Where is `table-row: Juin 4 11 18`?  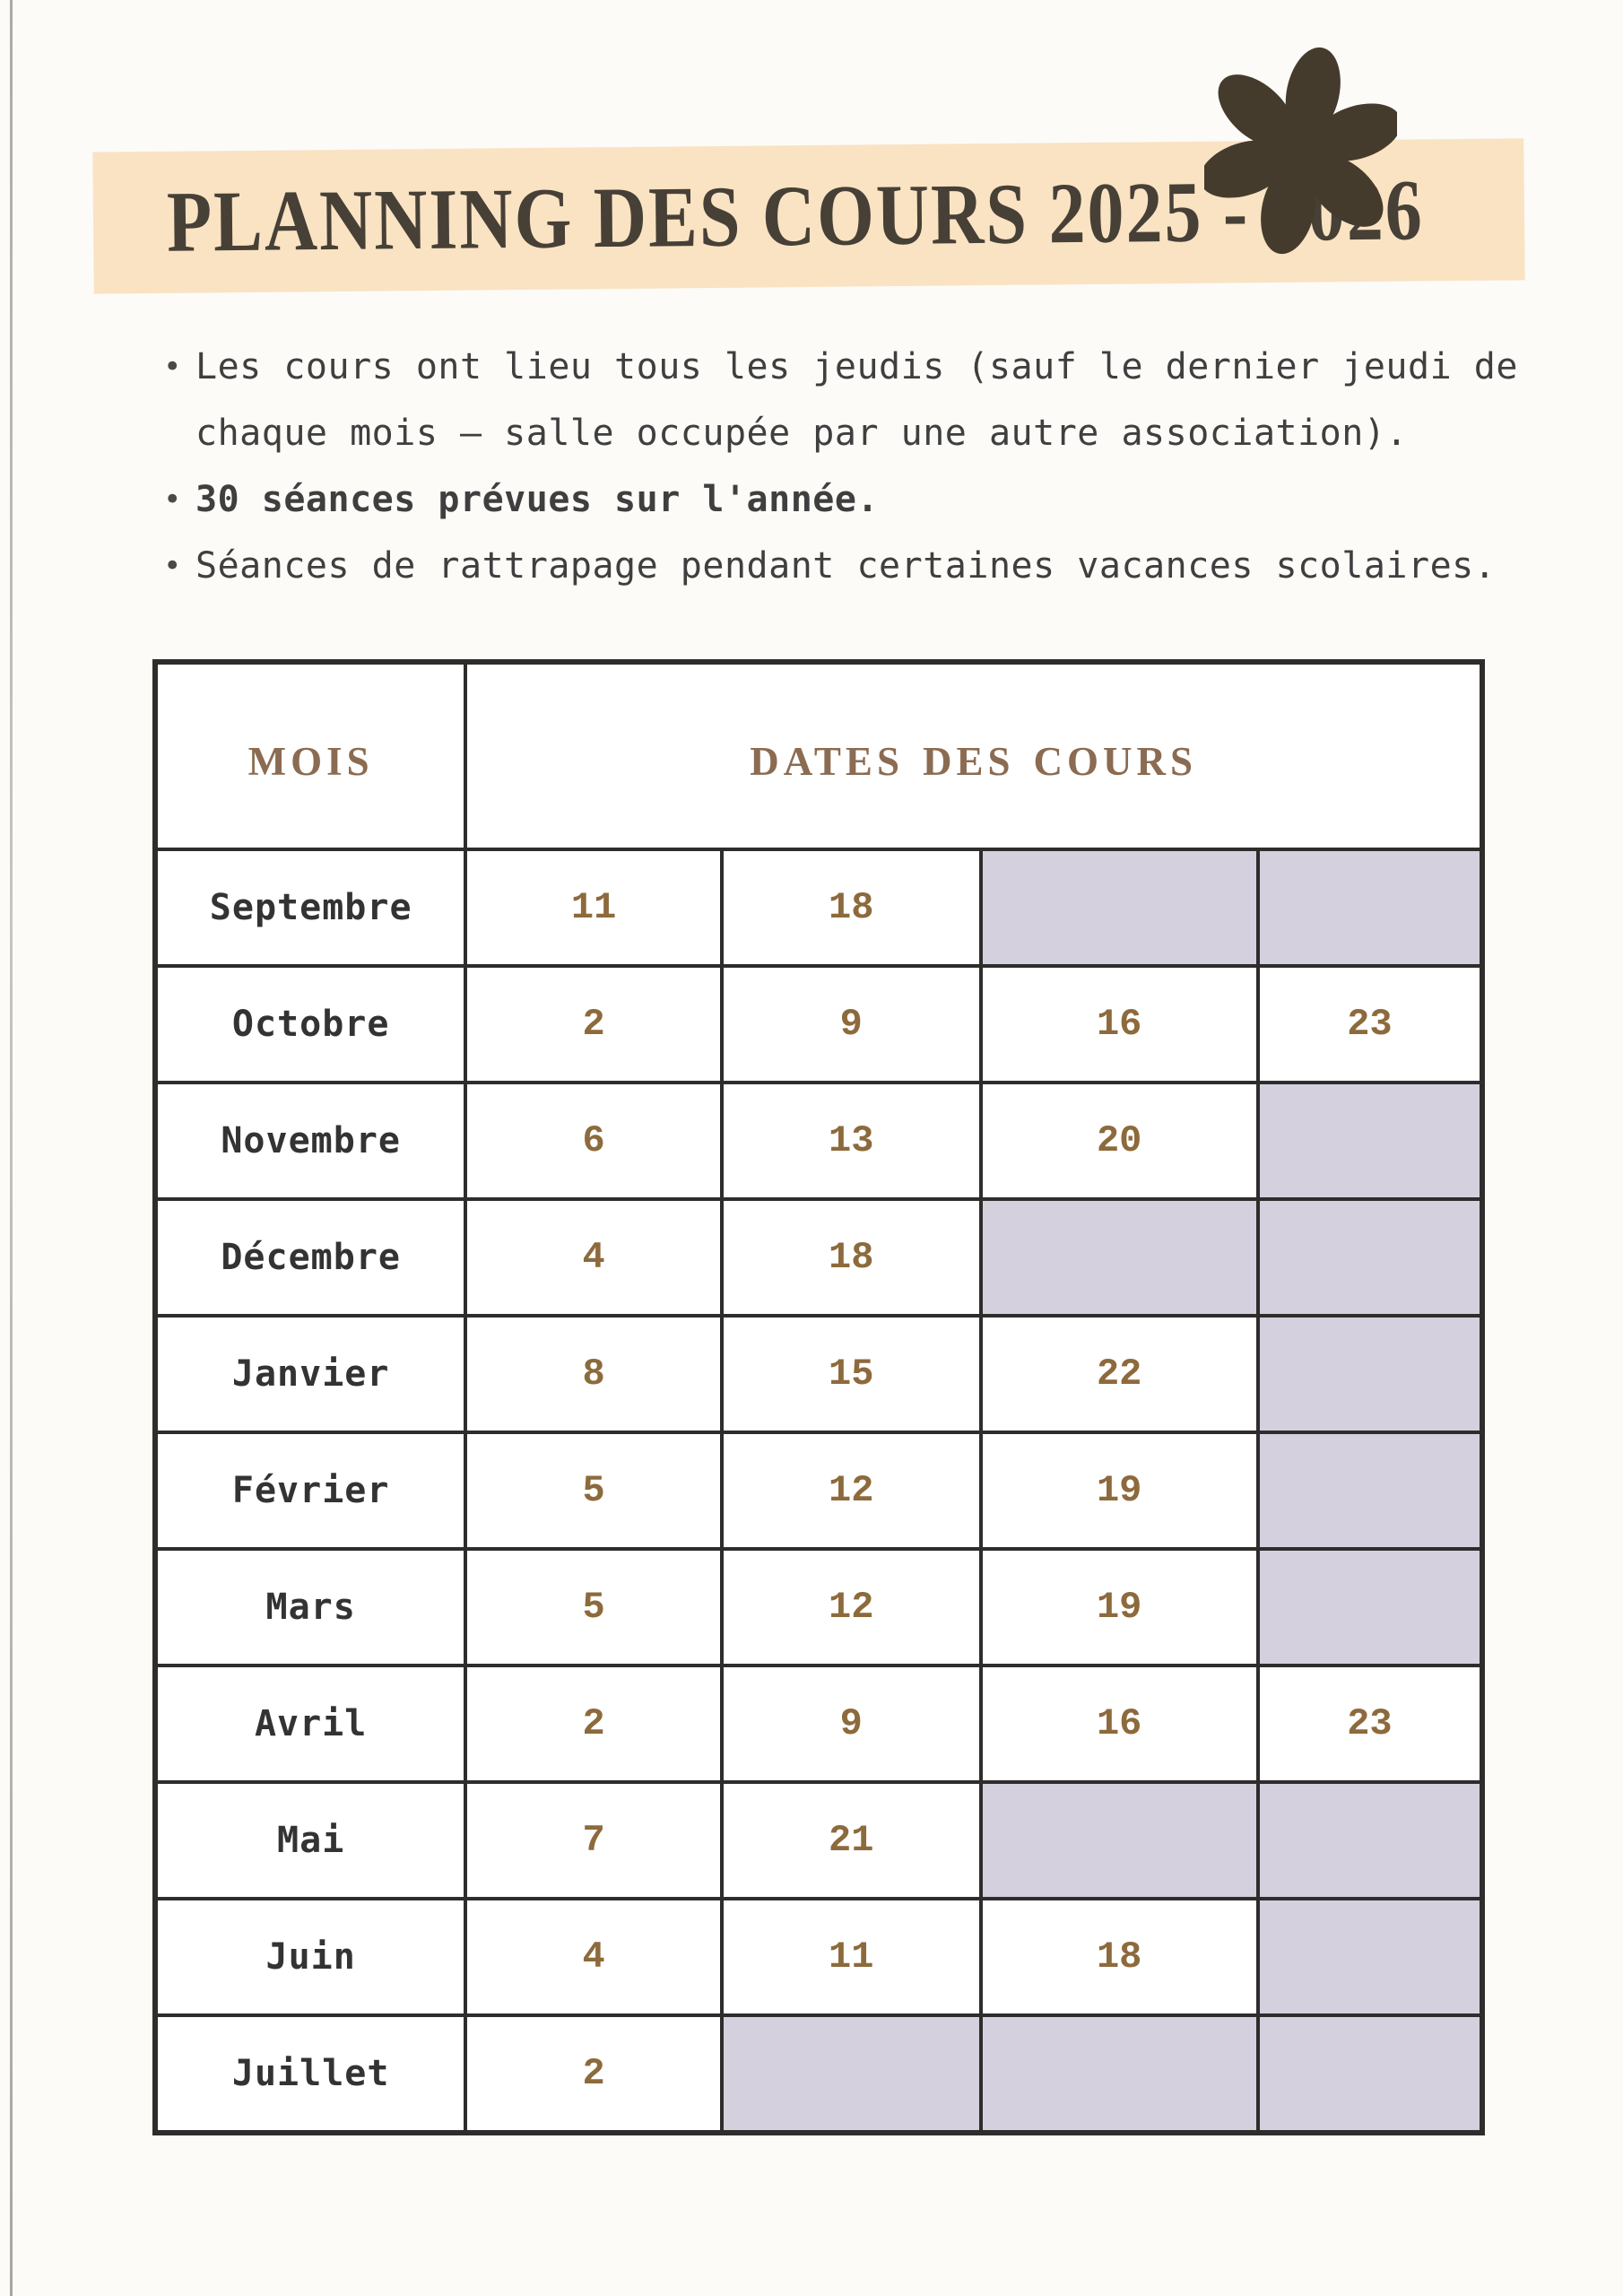 table-row: Juin 4 11 18 is located at coordinates (818, 1957).